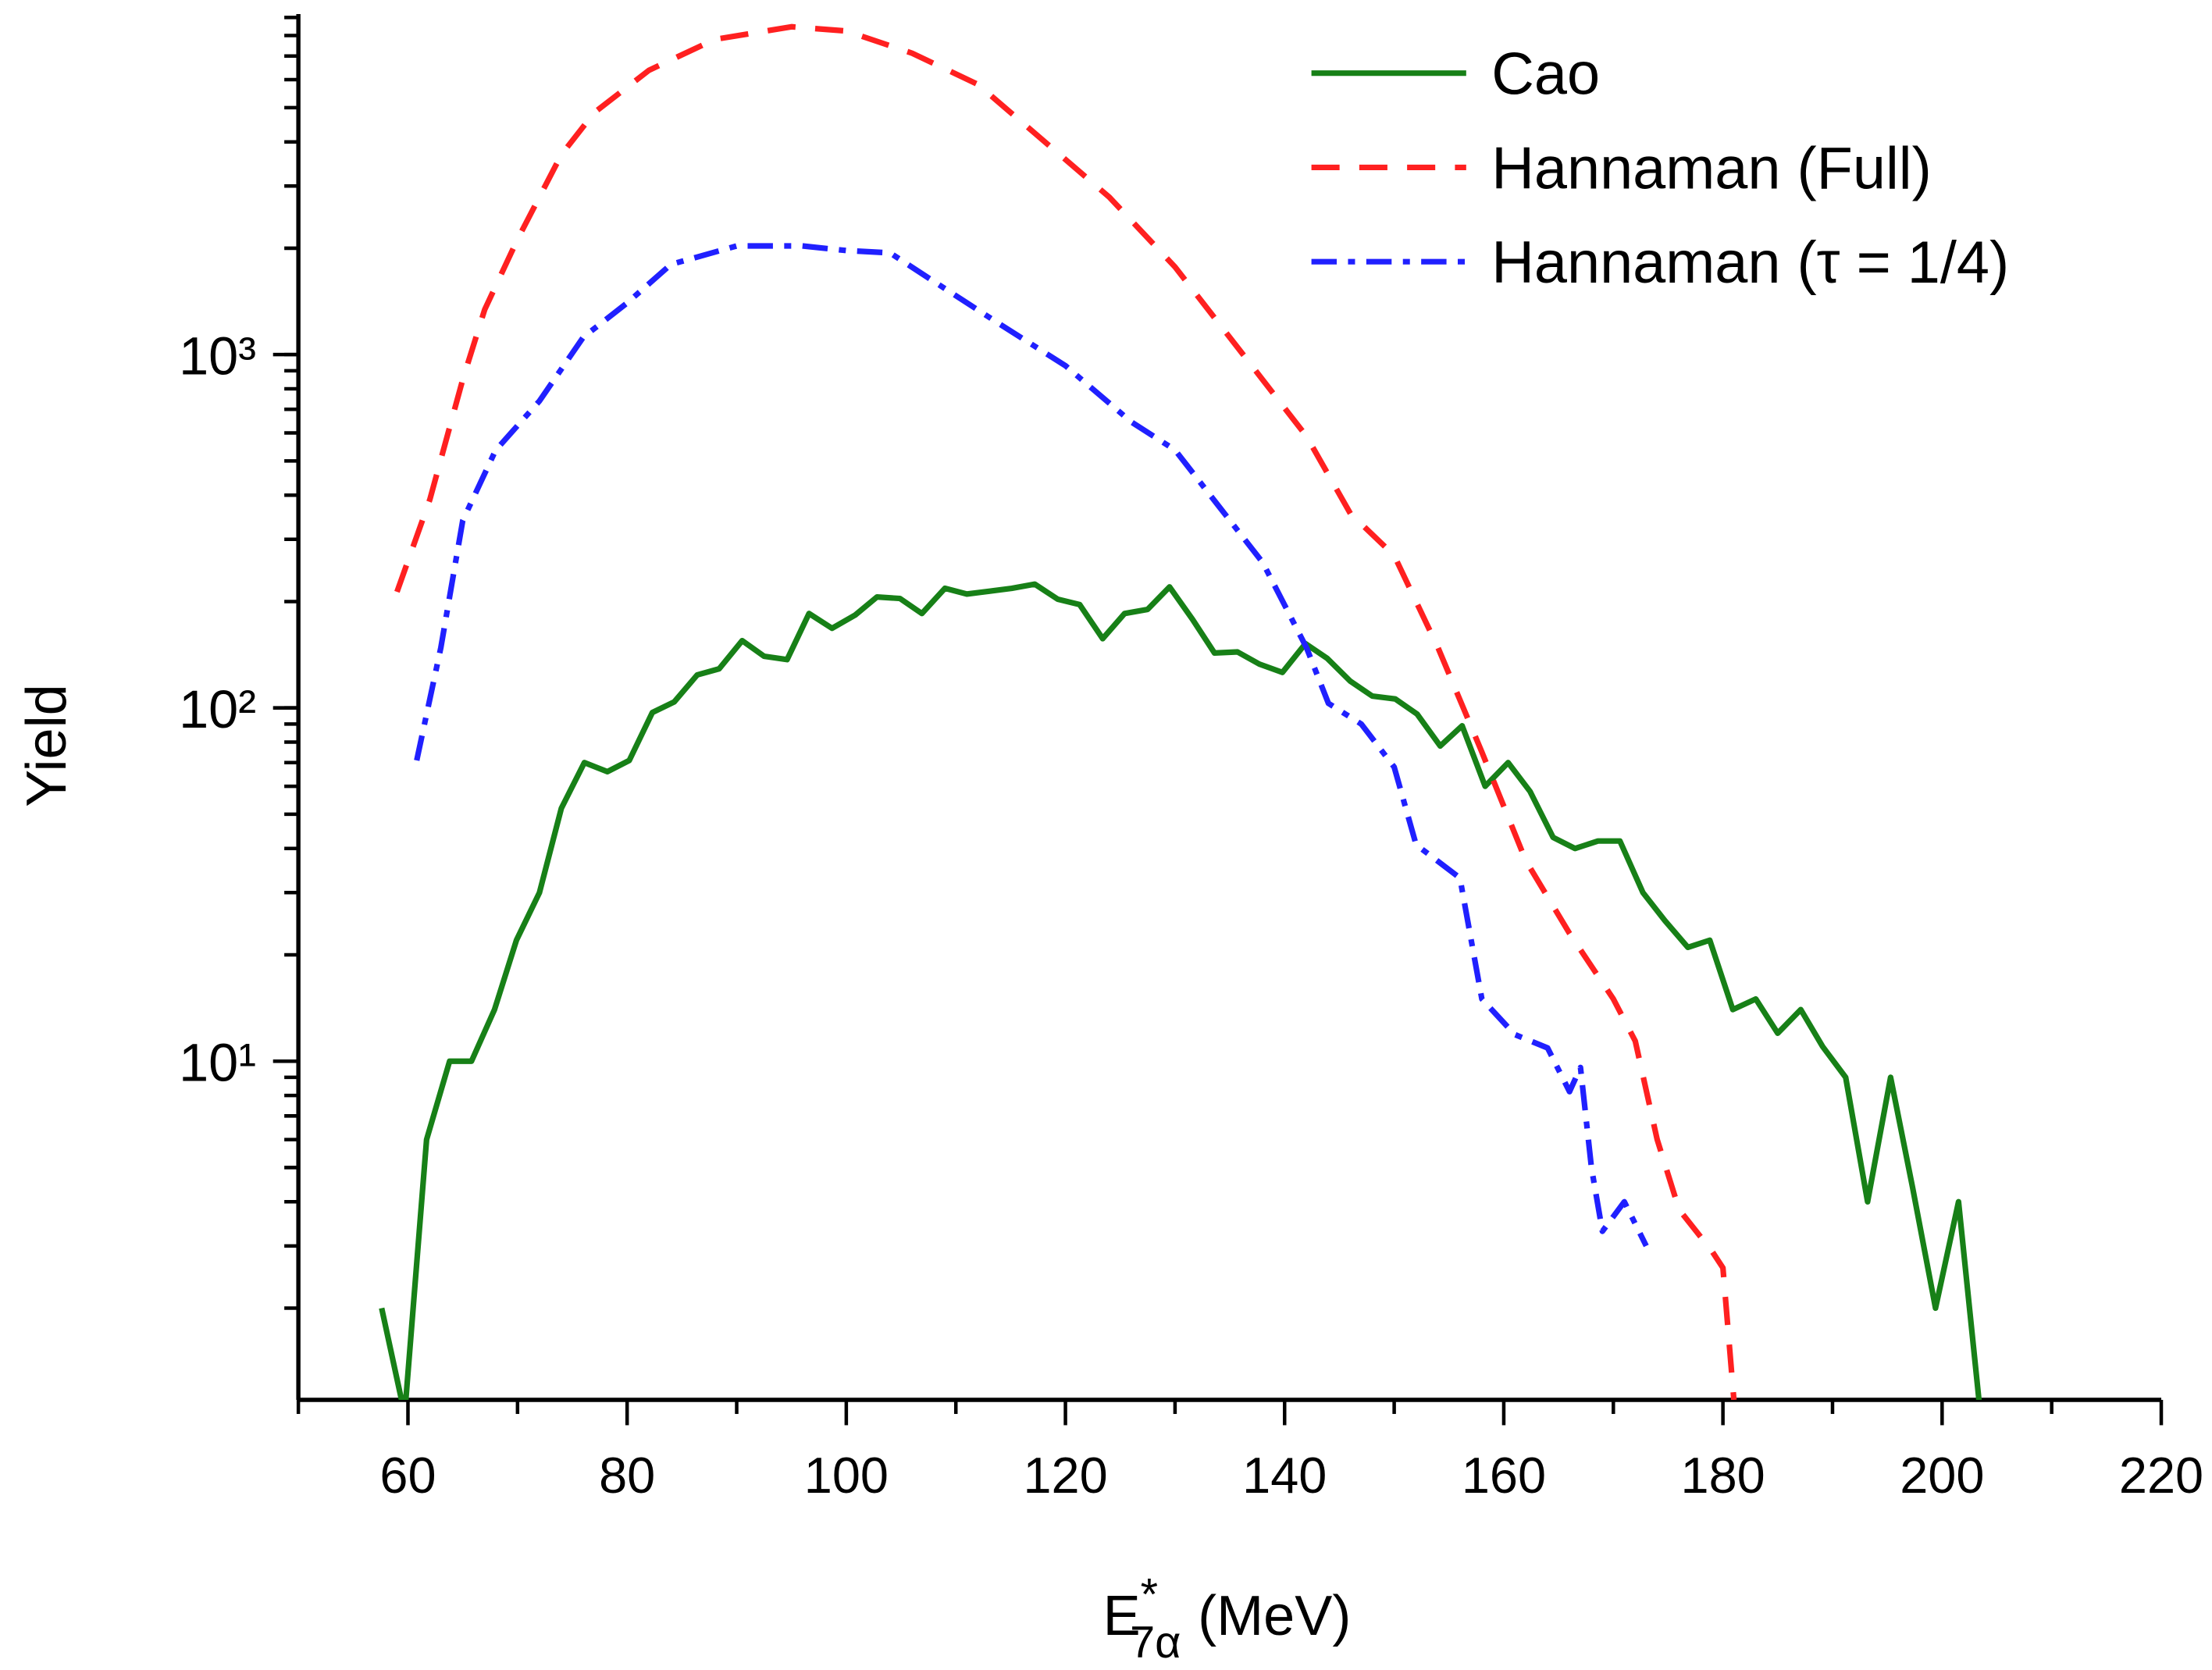 Image resolution: width=2212 pixels, height=1670 pixels. Describe the element at coordinates (1122, 1616) in the screenshot. I see `x-label-base: E` at that location.